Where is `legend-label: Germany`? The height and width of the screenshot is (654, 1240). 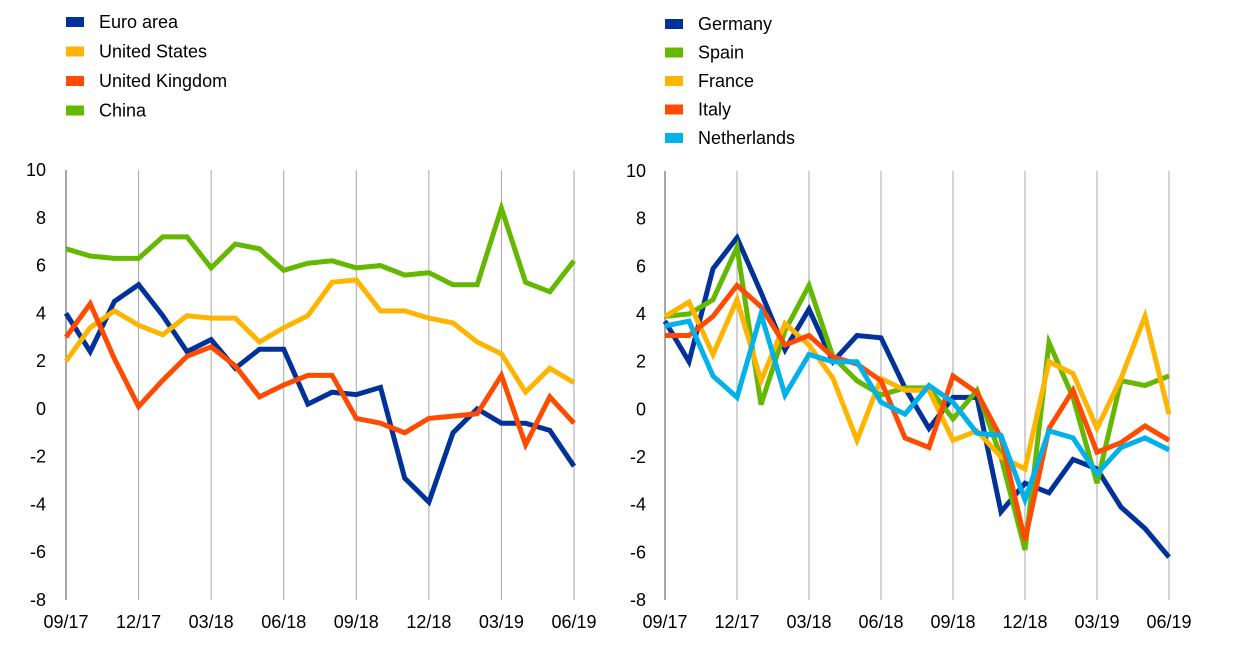 legend-label: Germany is located at coordinates (735, 24).